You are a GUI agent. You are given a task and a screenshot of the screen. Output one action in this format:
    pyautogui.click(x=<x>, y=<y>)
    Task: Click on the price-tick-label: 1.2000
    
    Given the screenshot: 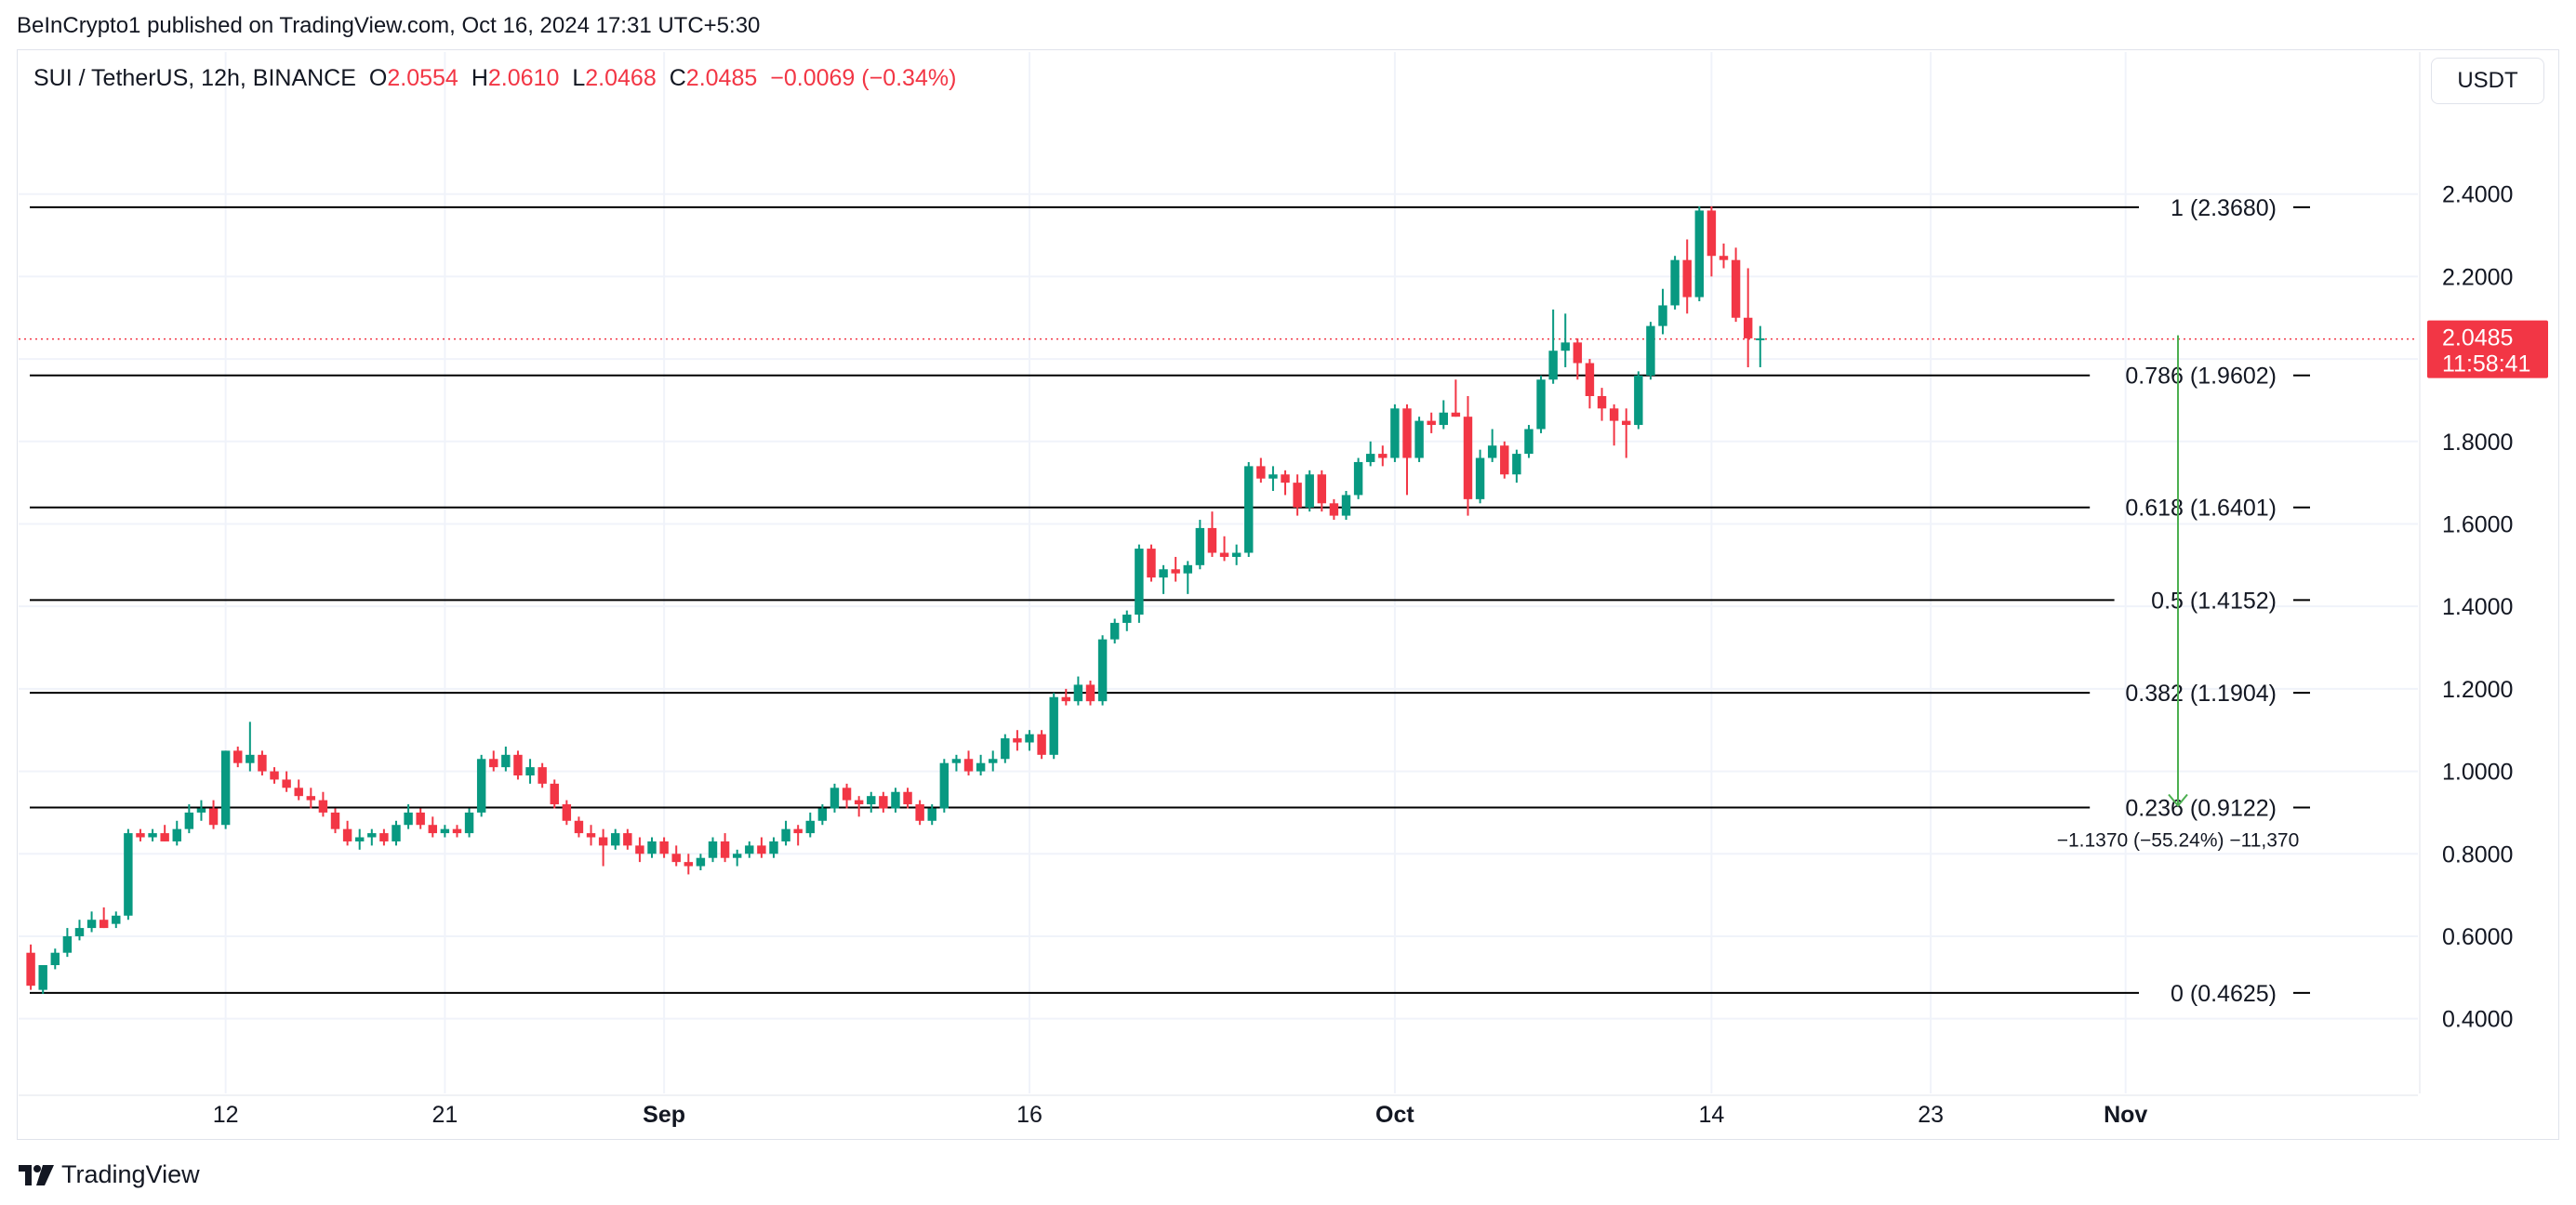 What is the action you would take?
    pyautogui.click(x=2477, y=690)
    